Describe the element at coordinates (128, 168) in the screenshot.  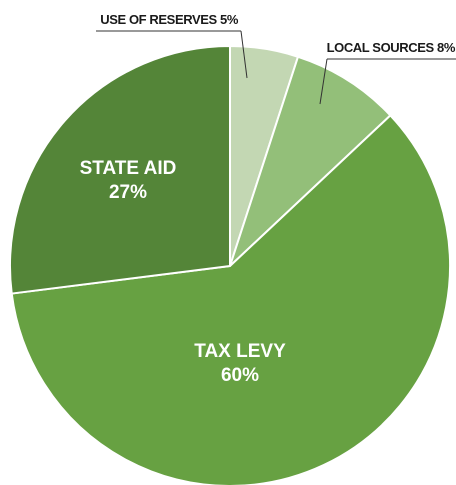
I see `slice-label-state-aid: STATE AID` at that location.